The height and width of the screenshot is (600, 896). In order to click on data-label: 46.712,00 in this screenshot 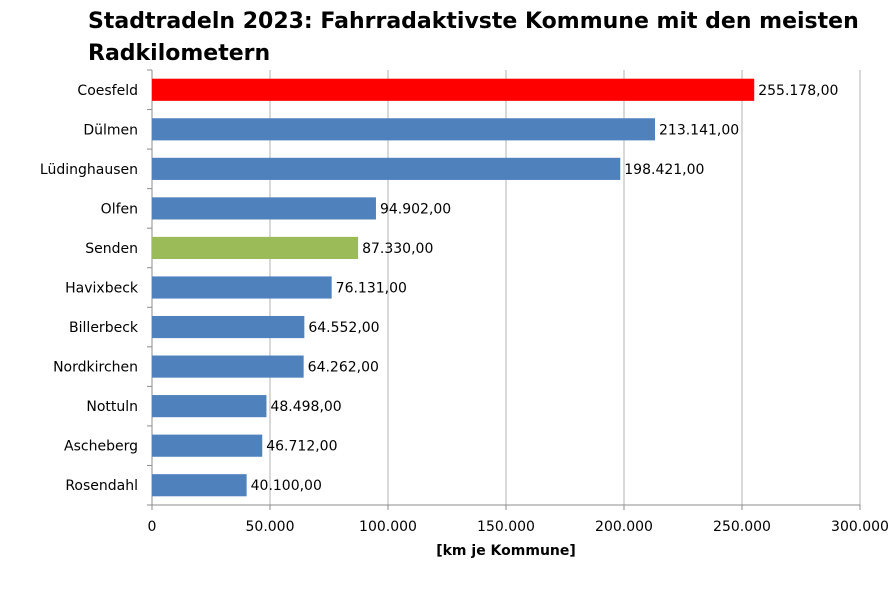, I will do `click(301, 447)`.